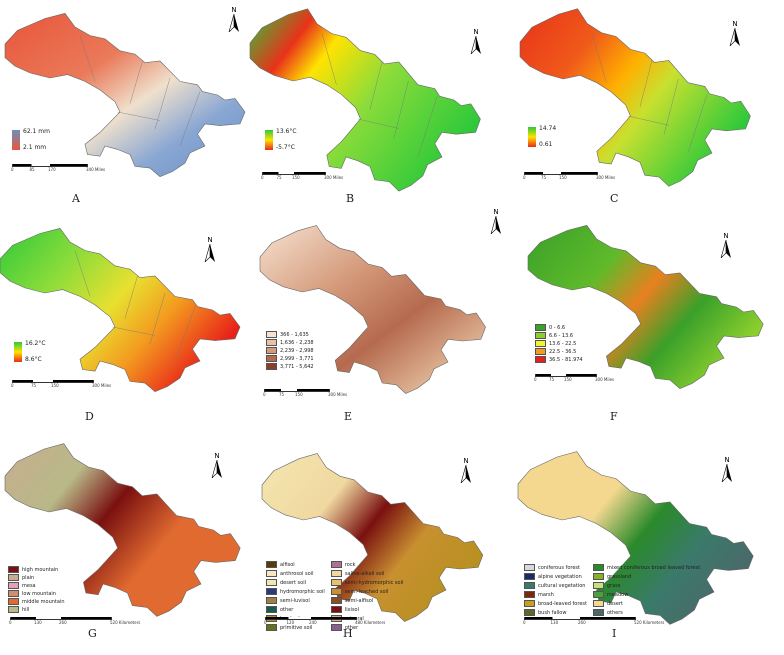  Describe the element at coordinates (350, 564) in the screenshot. I see `legend-label: rock` at that location.